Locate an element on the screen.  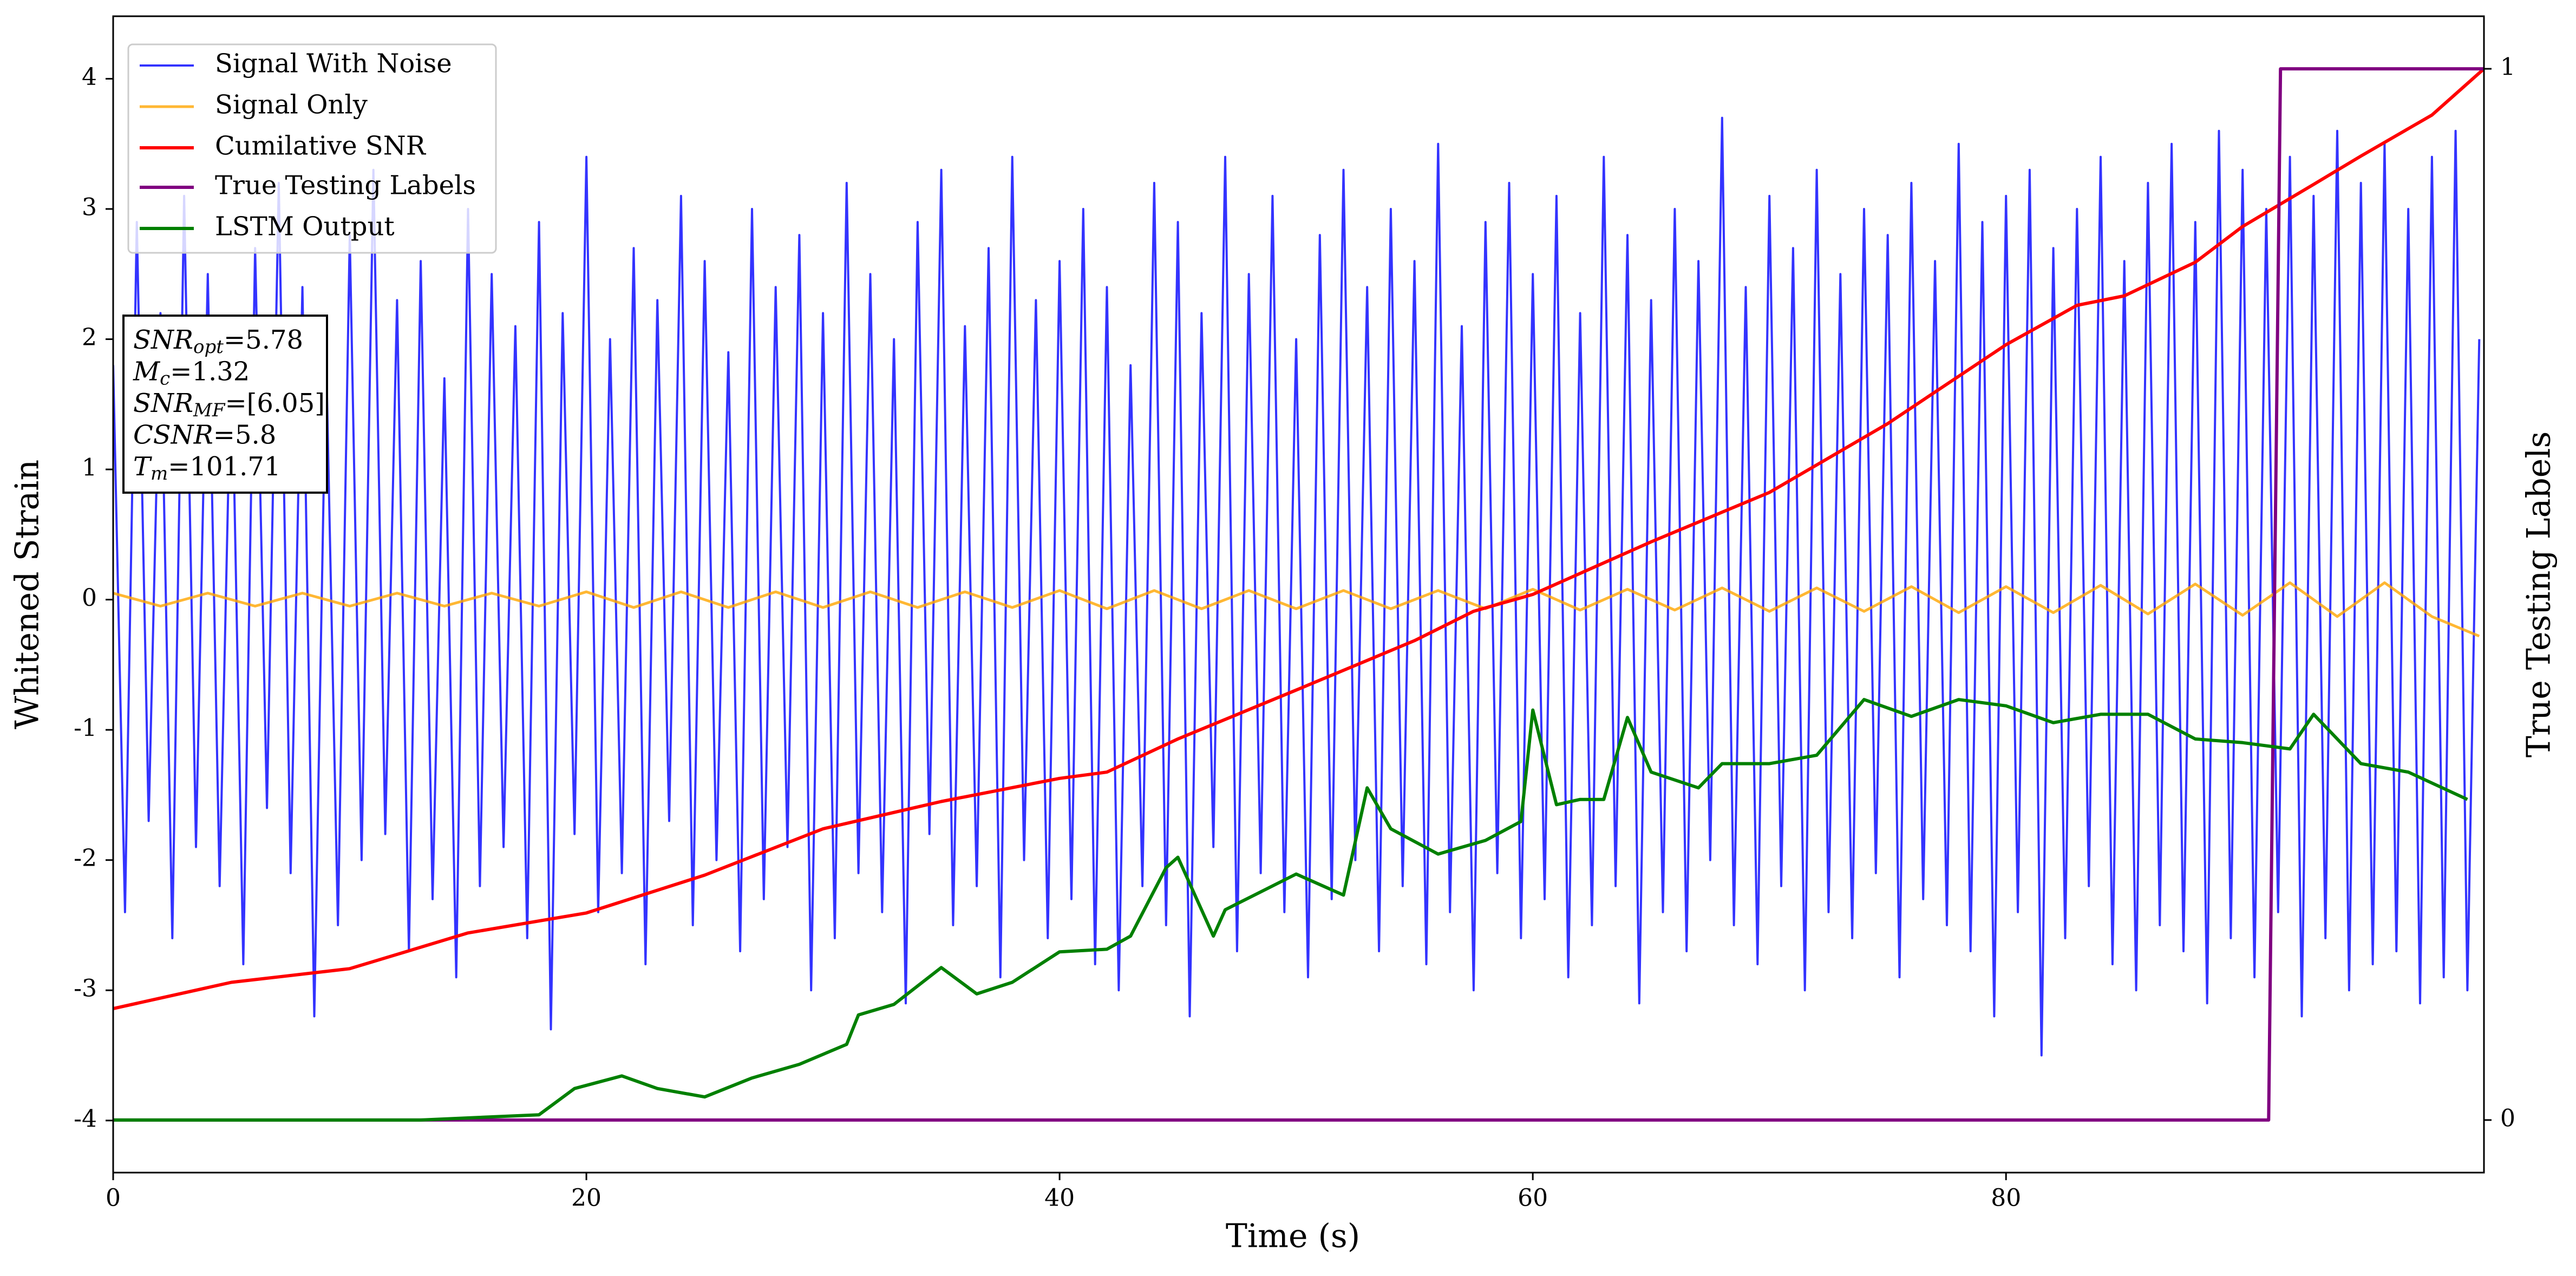
y2-tick-label: 0 is located at coordinates (2507, 1118).